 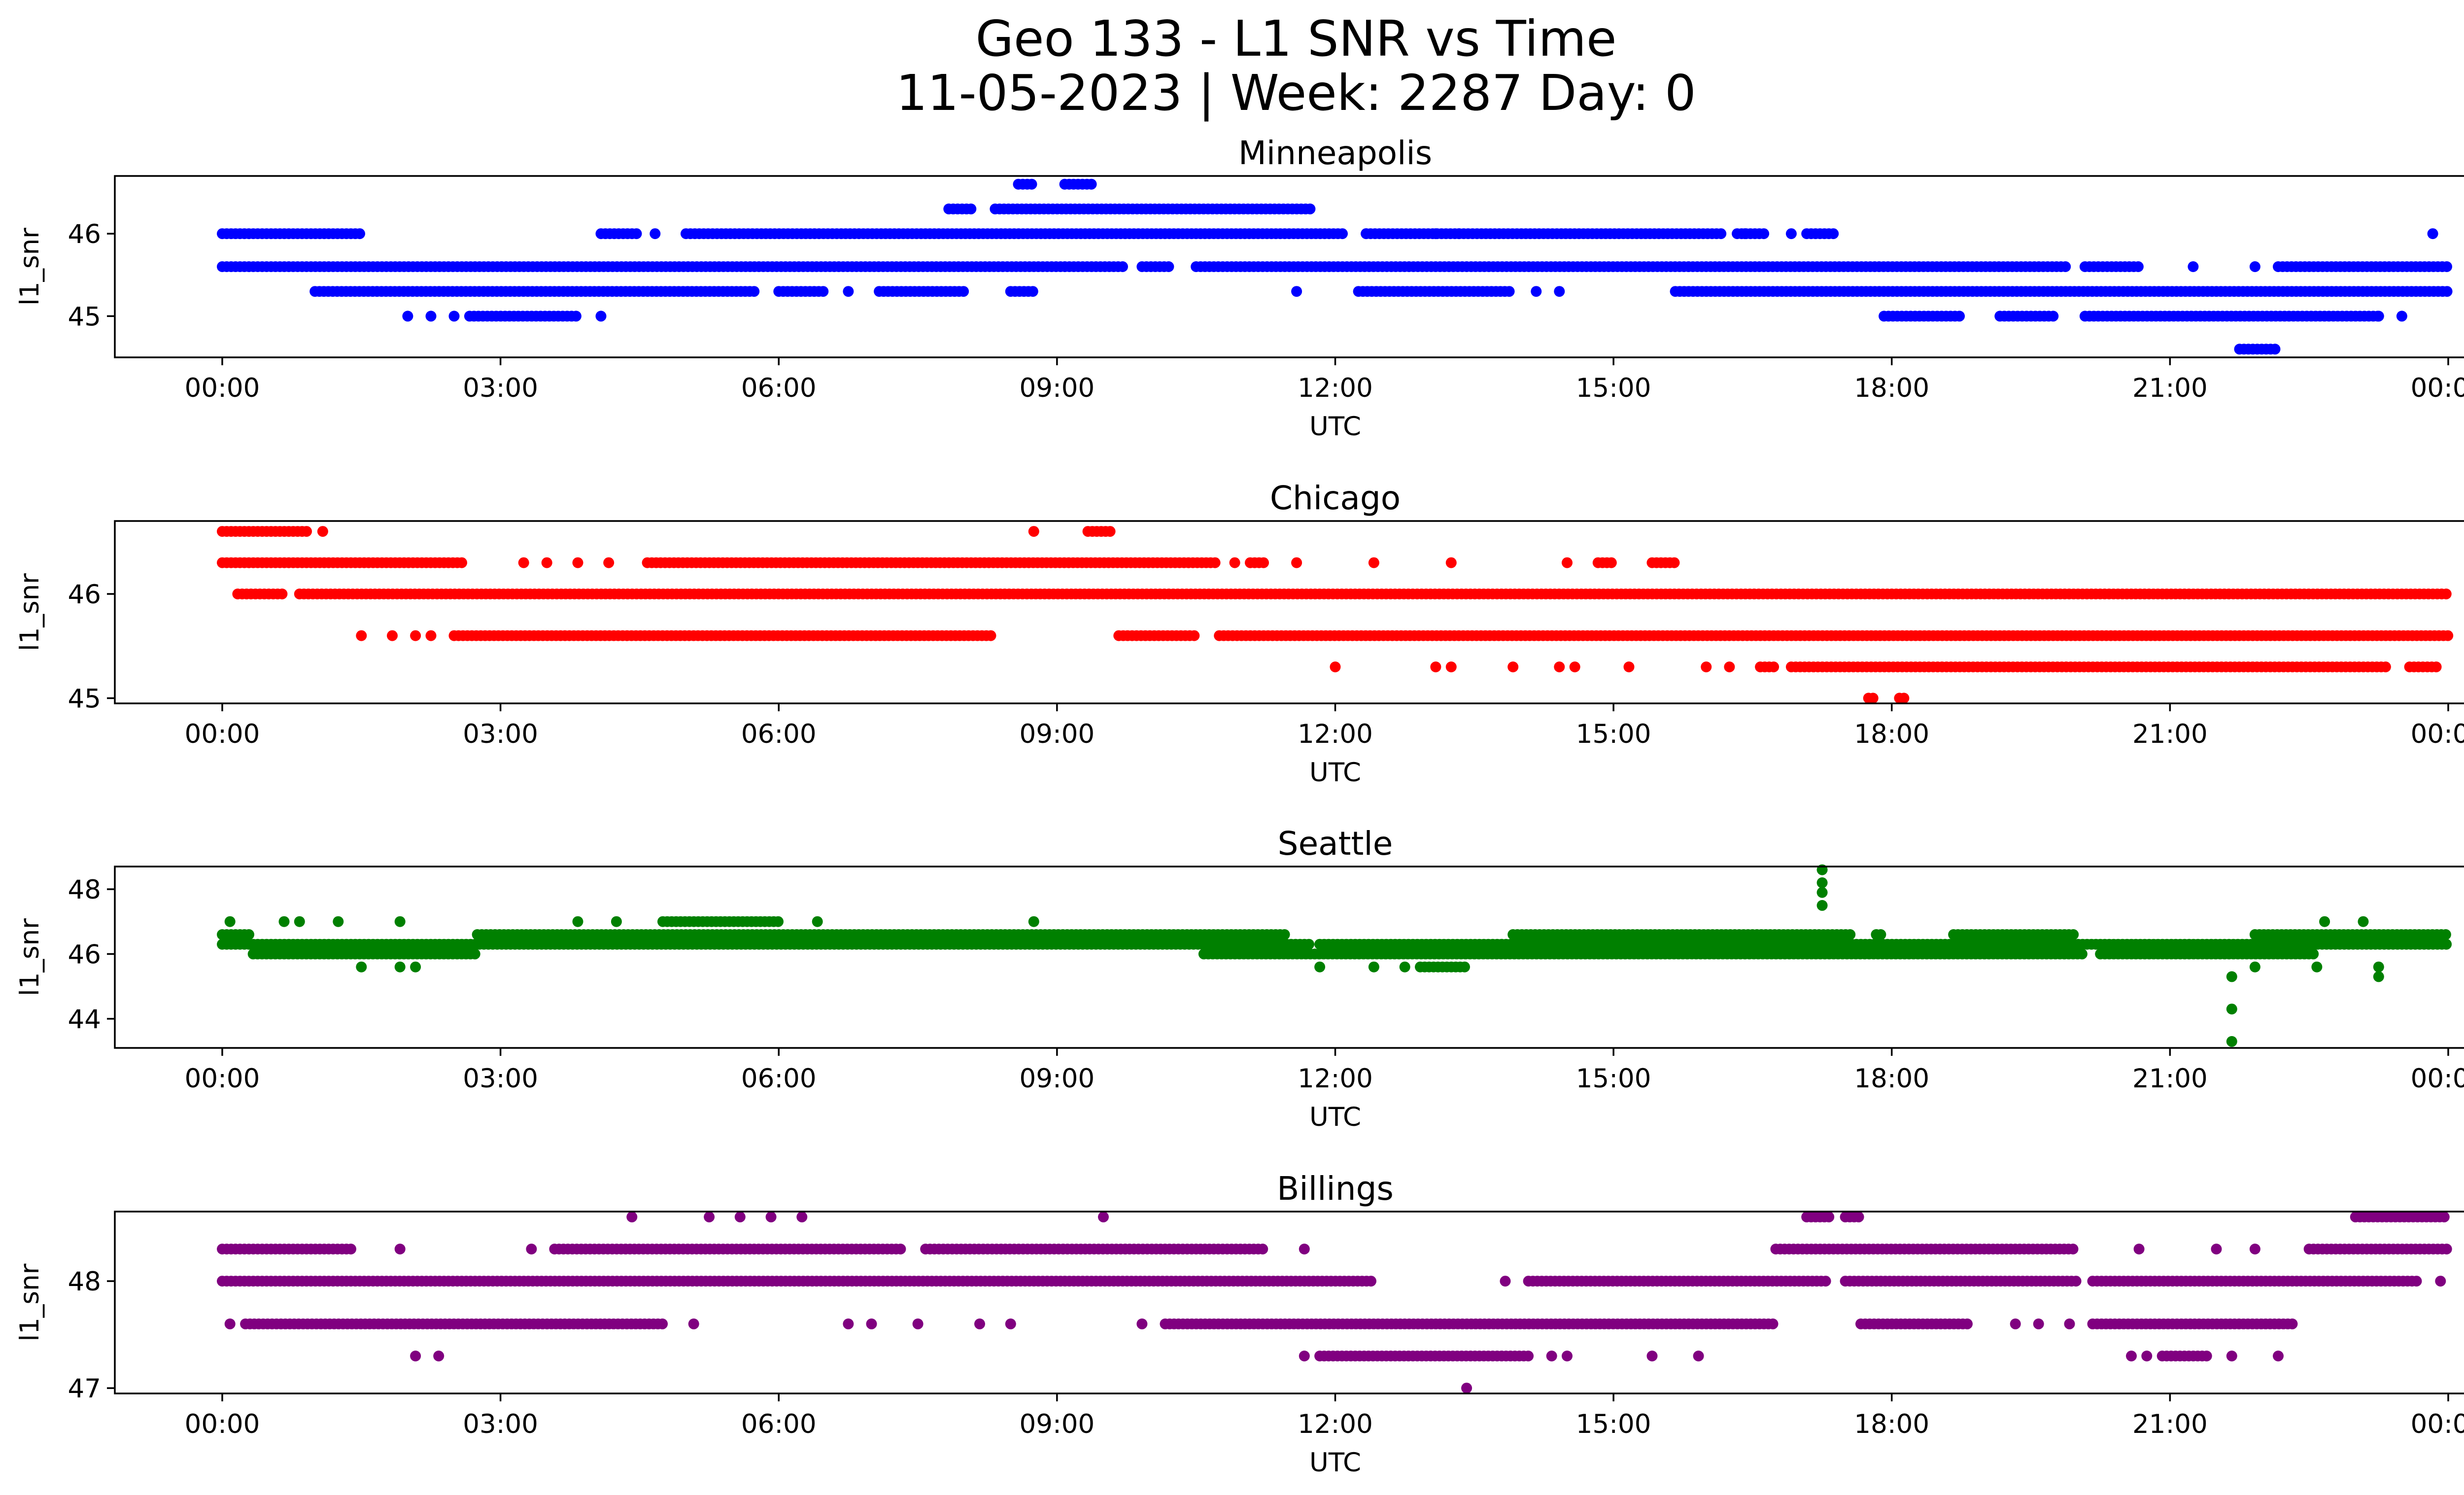 I want to click on y-tick-label: 45, so click(x=84, y=699).